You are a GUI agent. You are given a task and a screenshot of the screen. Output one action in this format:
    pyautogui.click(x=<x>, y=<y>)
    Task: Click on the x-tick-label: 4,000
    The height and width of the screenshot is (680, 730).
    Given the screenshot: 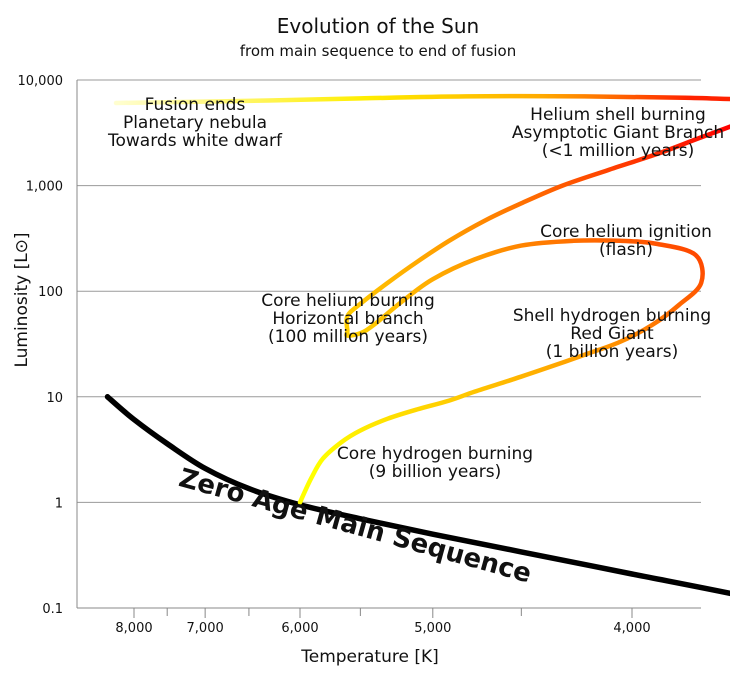 What is the action you would take?
    pyautogui.click(x=631, y=628)
    